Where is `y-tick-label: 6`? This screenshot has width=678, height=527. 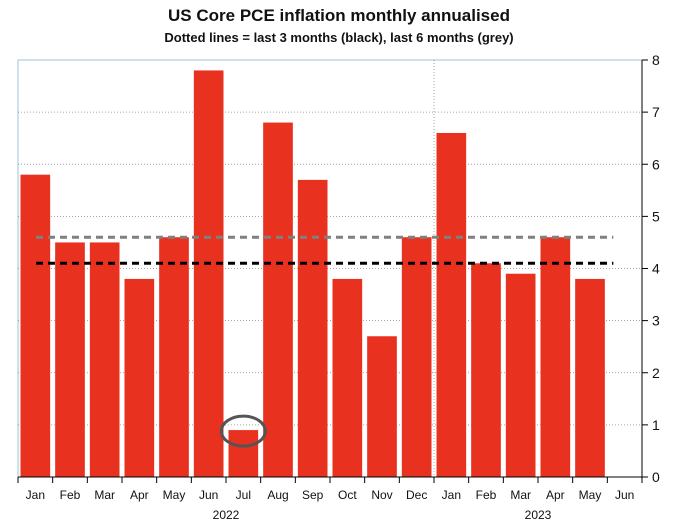
y-tick-label: 6 is located at coordinates (656, 164).